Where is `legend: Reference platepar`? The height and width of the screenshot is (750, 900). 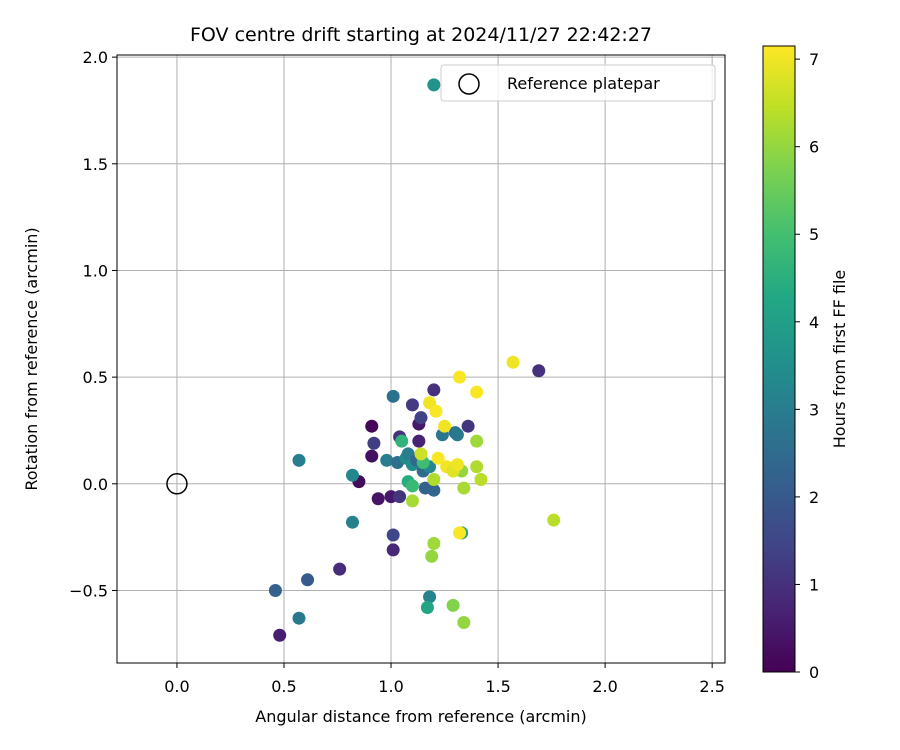 legend: Reference platepar is located at coordinates (578, 83).